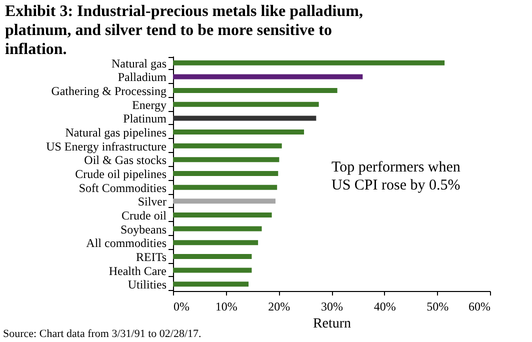  Describe the element at coordinates (137, 271) in the screenshot. I see `y-tick-label: Health Care` at that location.